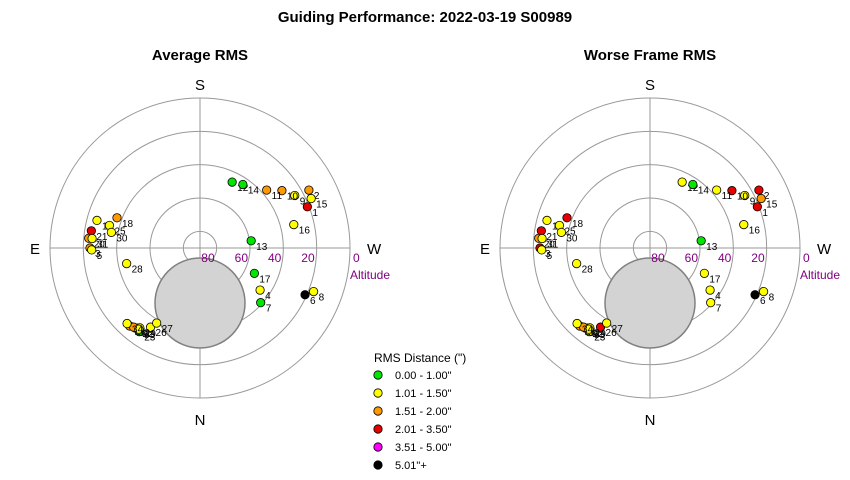 This screenshot has height=480, width=850. Describe the element at coordinates (242, 258) in the screenshot. I see `altitude-tick-label: 60` at that location.